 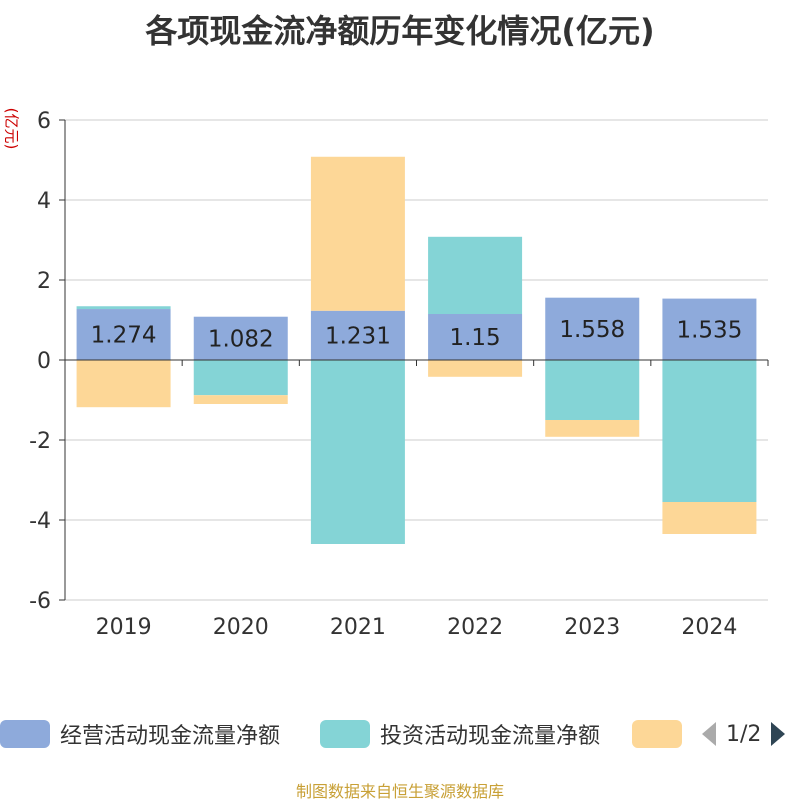 What do you see at coordinates (240, 399) in the screenshot?
I see `bar-2020-series3` at bounding box center [240, 399].